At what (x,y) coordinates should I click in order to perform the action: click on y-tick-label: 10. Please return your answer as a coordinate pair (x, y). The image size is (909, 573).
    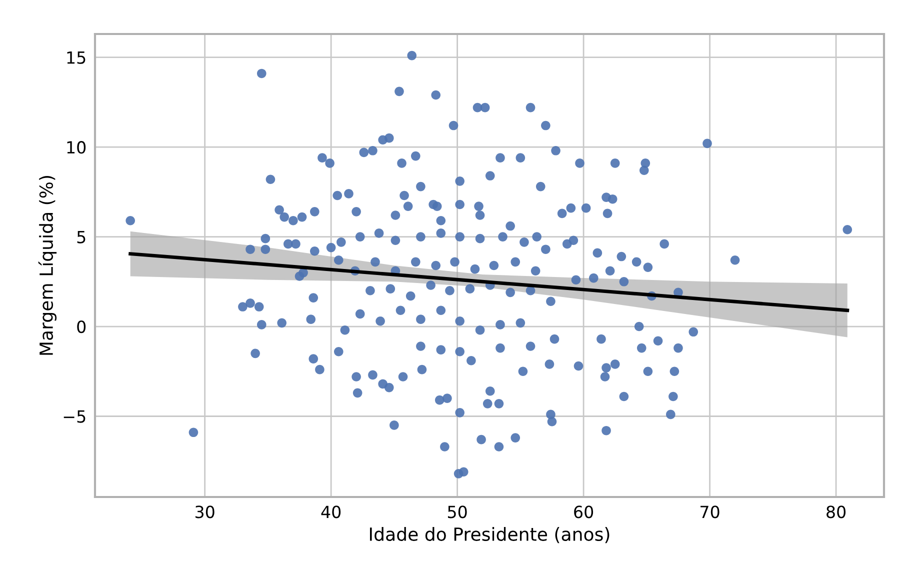
    Looking at the image, I should click on (76, 147).